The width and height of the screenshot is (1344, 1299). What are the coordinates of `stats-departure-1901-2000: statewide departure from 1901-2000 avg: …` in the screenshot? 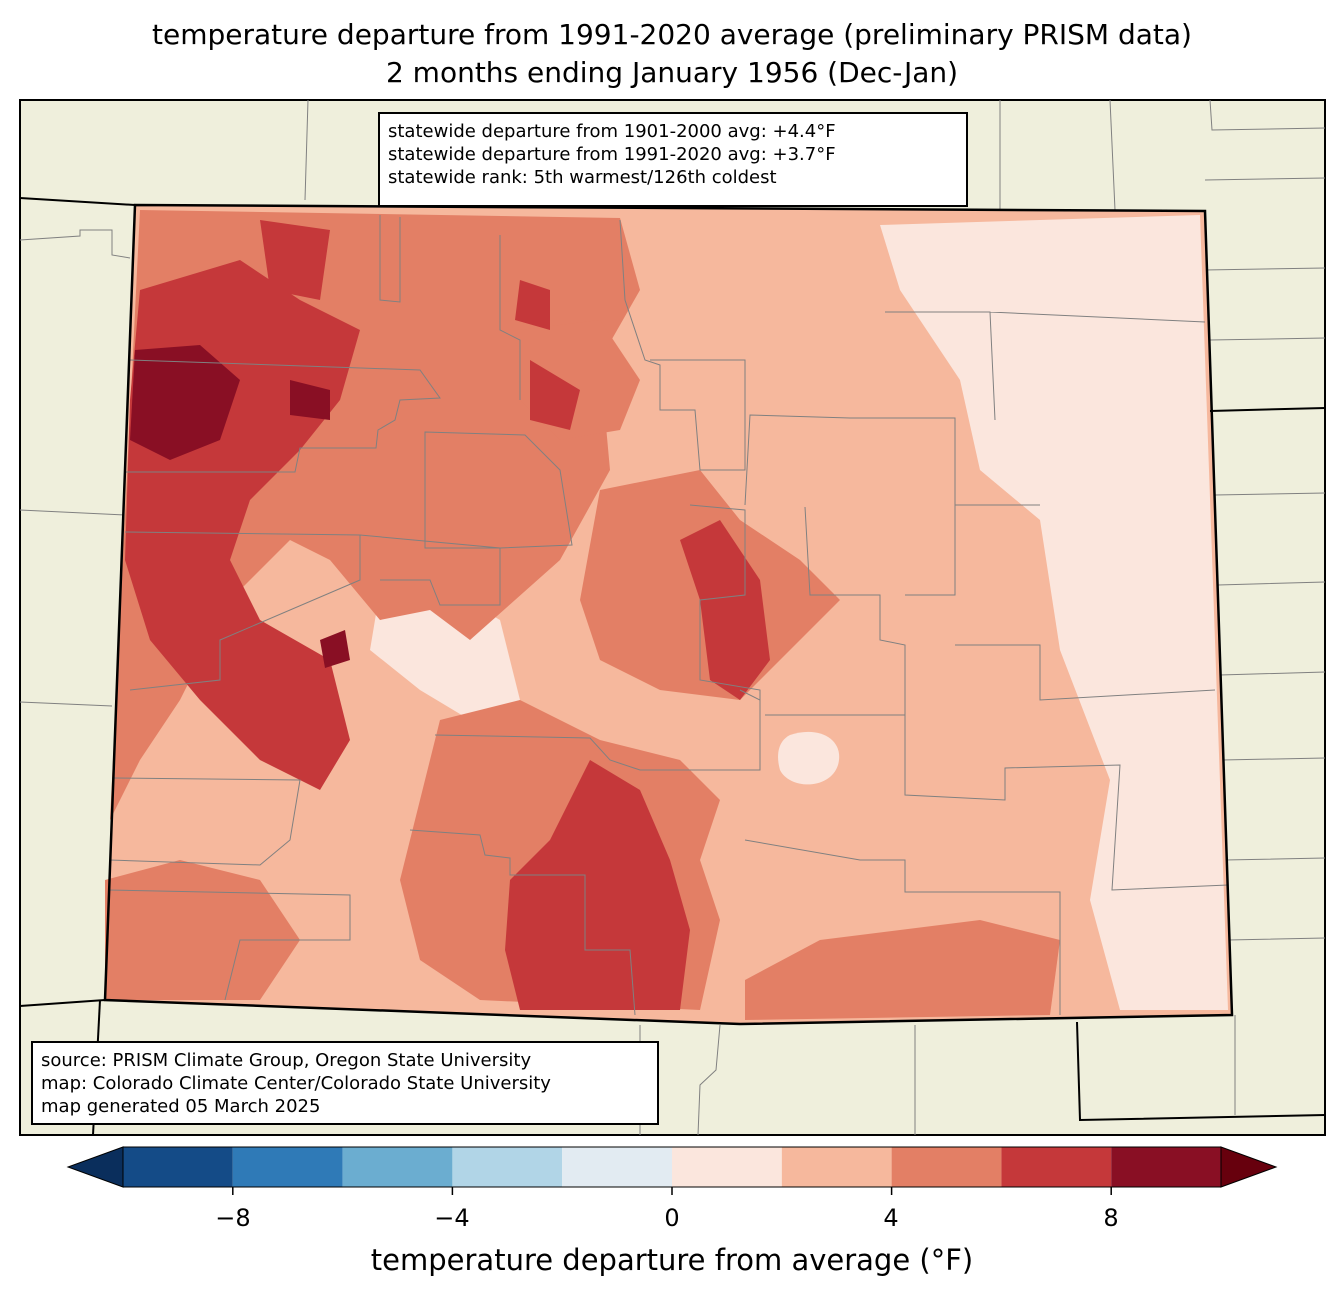 It's located at (612, 131).